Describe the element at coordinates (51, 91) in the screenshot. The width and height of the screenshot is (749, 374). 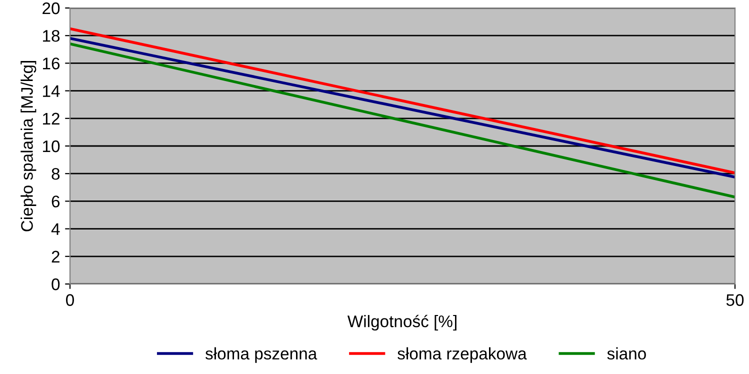
I see `y-tick-label: 14` at that location.